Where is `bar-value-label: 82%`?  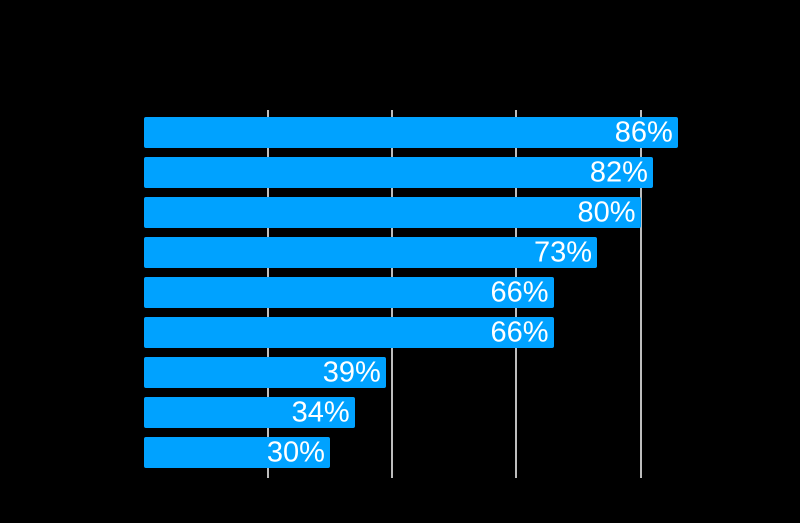
bar-value-label: 82% is located at coordinates (618, 172).